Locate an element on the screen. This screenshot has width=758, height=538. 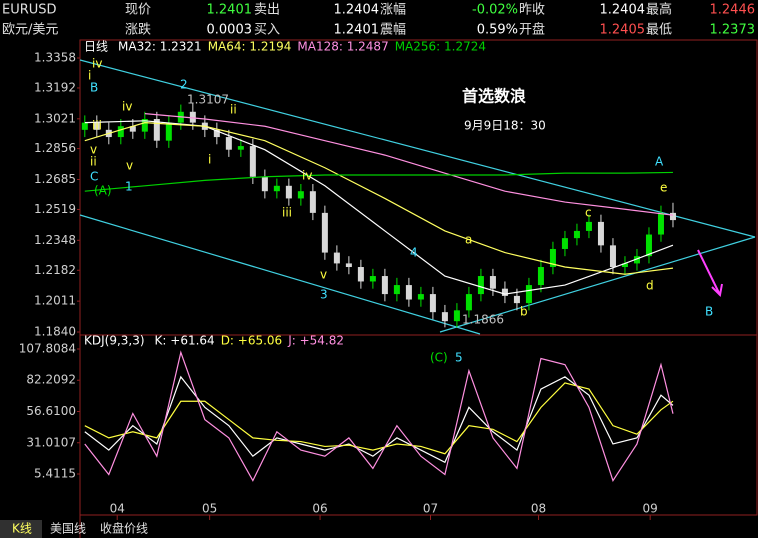
tab-active is located at coordinates (21, 529).